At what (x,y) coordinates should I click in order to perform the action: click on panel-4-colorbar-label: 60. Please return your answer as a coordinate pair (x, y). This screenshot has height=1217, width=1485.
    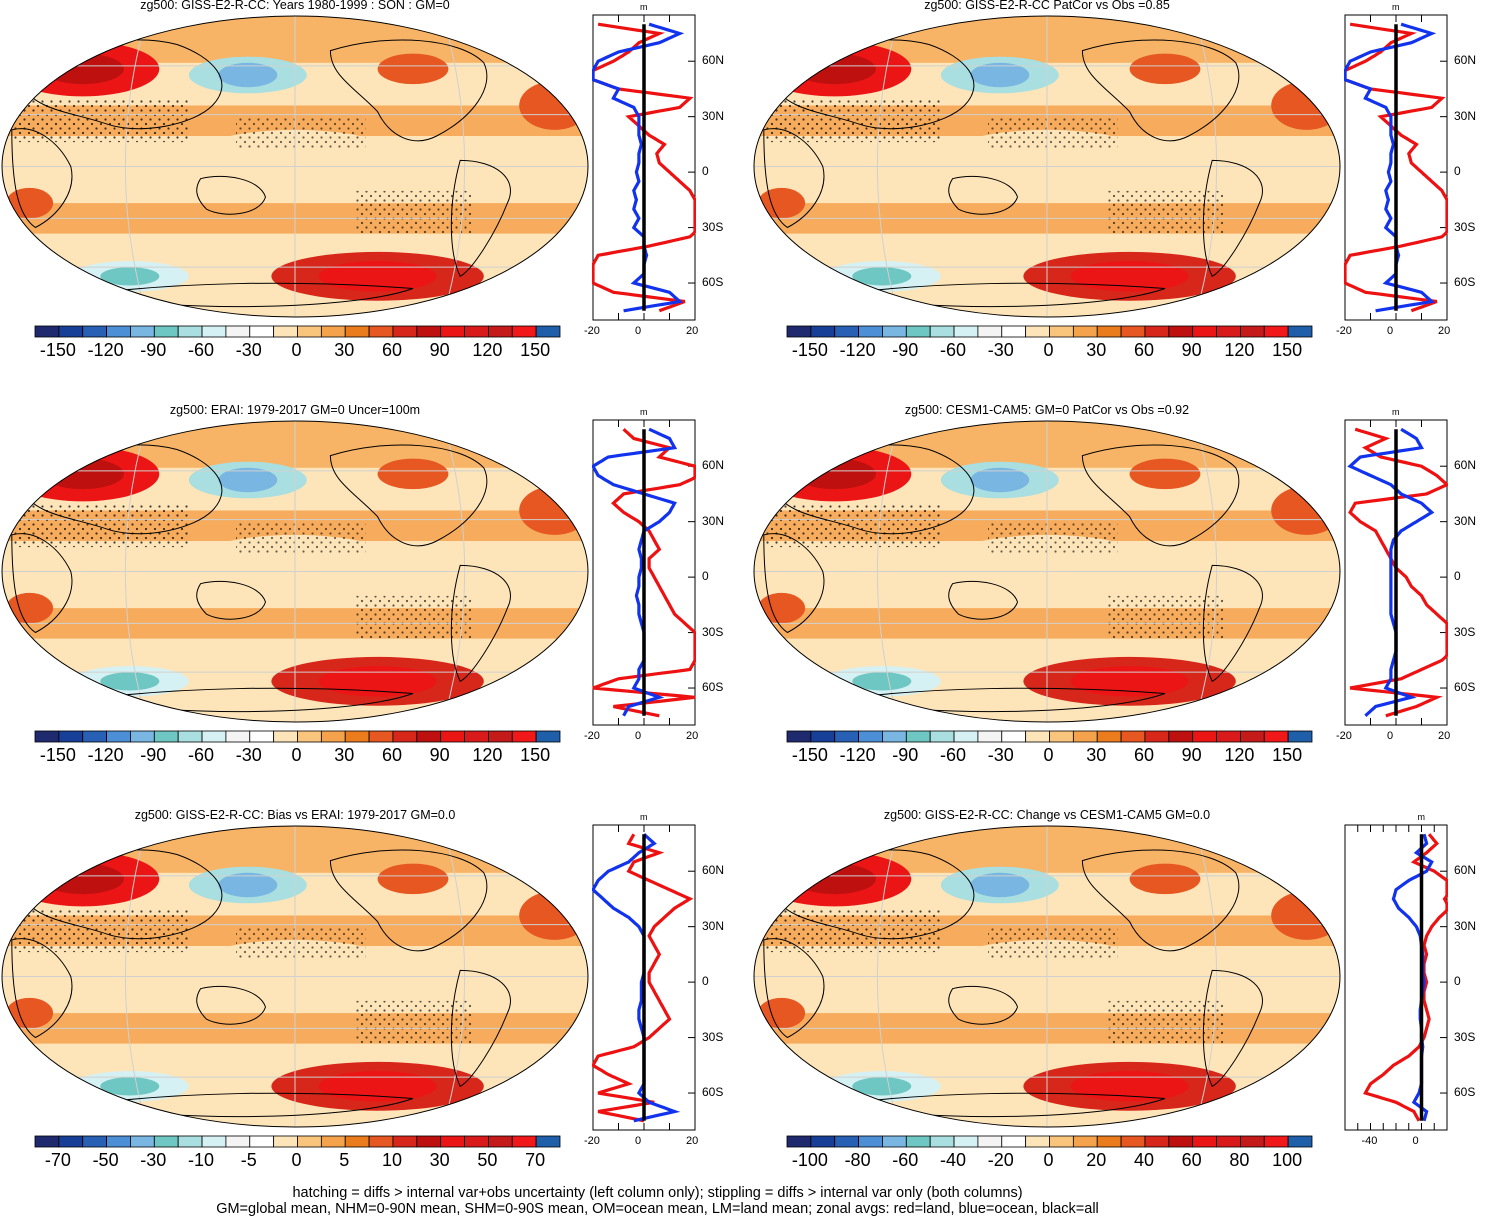
    Looking at the image, I should click on (1143, 755).